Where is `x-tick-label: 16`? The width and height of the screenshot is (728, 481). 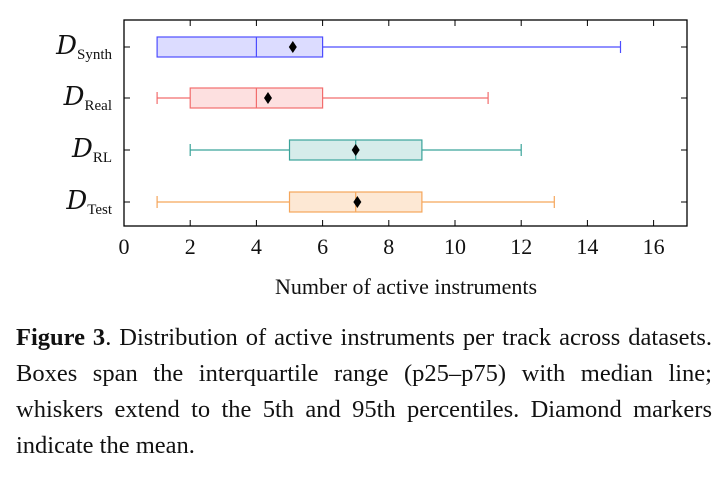 x-tick-label: 16 is located at coordinates (654, 246).